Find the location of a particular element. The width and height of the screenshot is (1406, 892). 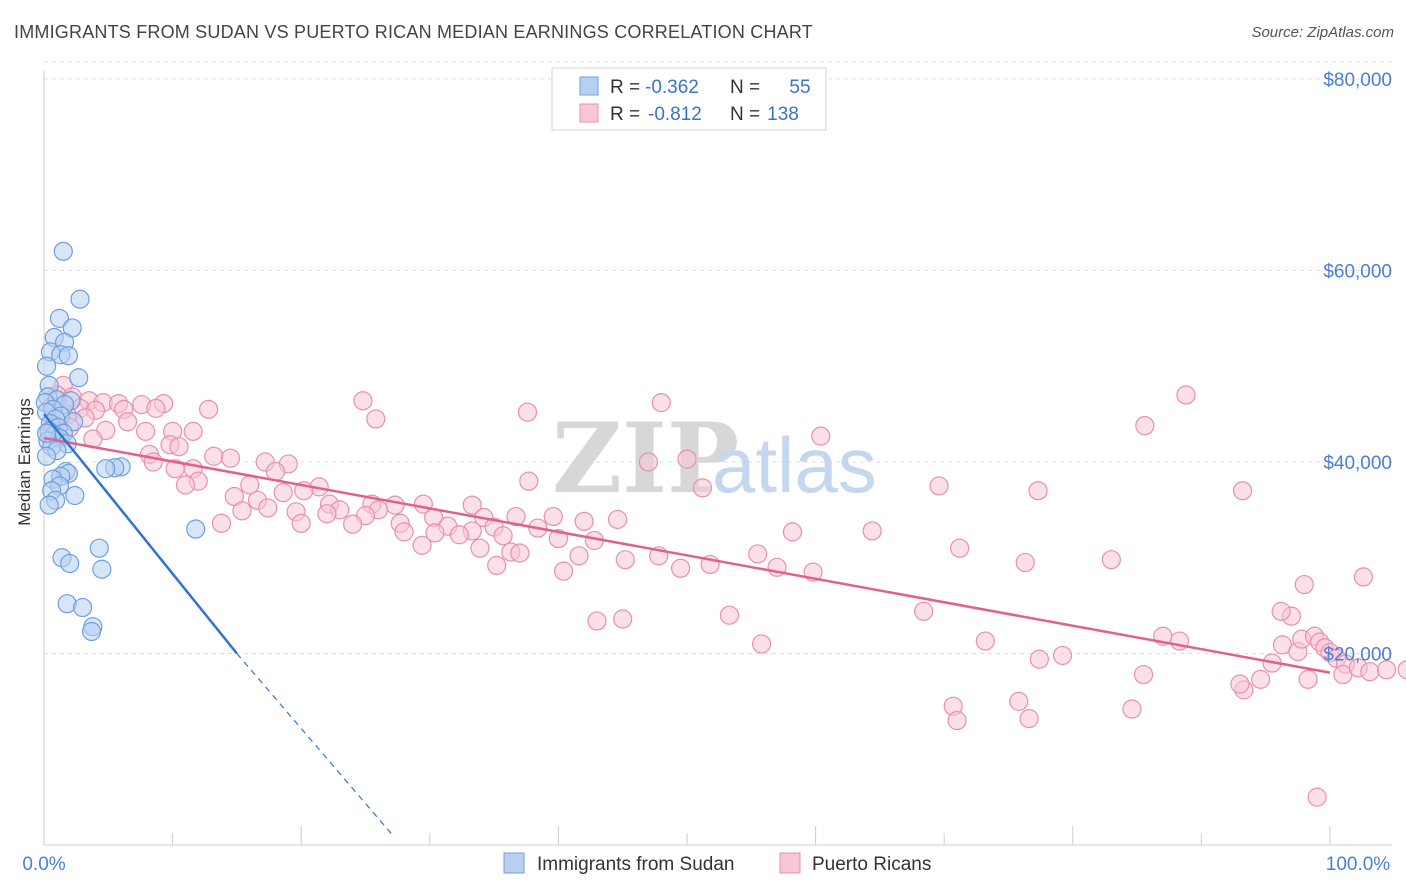

series-legend: Immigrants from Sudan Puerto Ricans is located at coordinates (717, 863).